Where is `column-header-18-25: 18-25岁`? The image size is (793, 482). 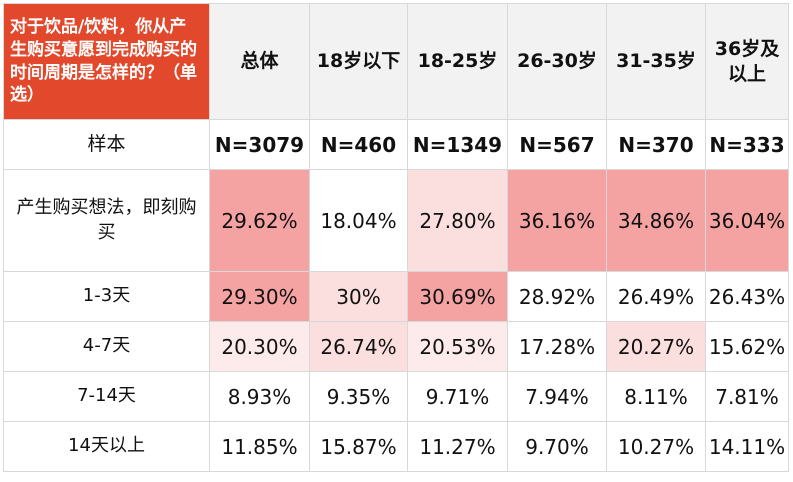
column-header-18-25: 18-25岁 is located at coordinates (457, 61).